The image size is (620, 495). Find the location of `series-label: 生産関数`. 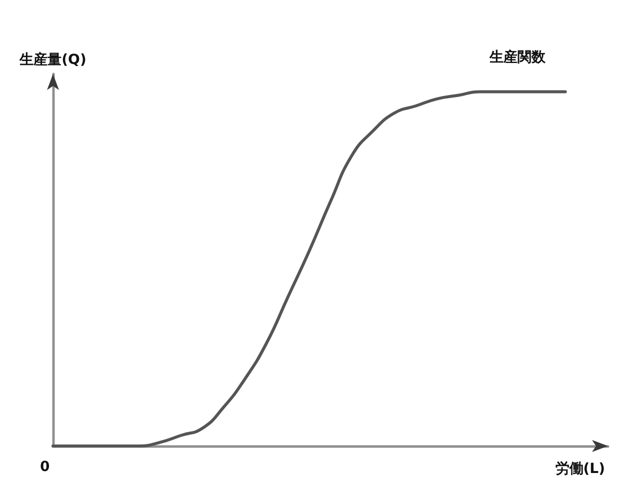

series-label: 生産関数 is located at coordinates (517, 57).